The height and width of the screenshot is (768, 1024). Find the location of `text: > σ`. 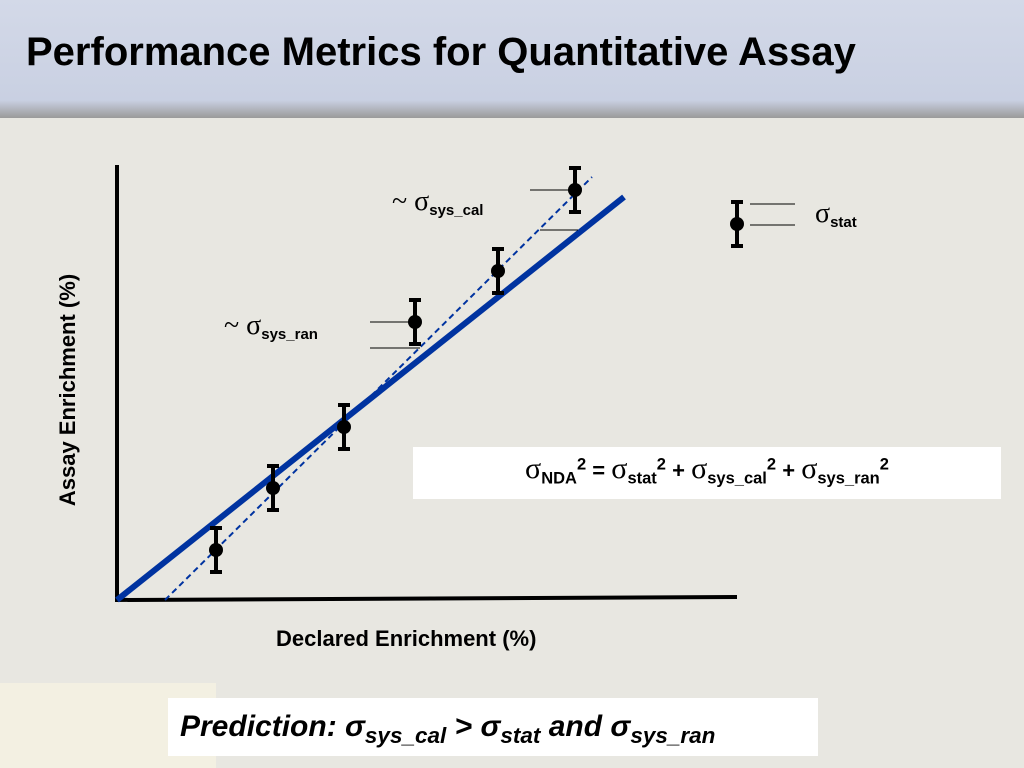

text: > σ is located at coordinates (477, 726).